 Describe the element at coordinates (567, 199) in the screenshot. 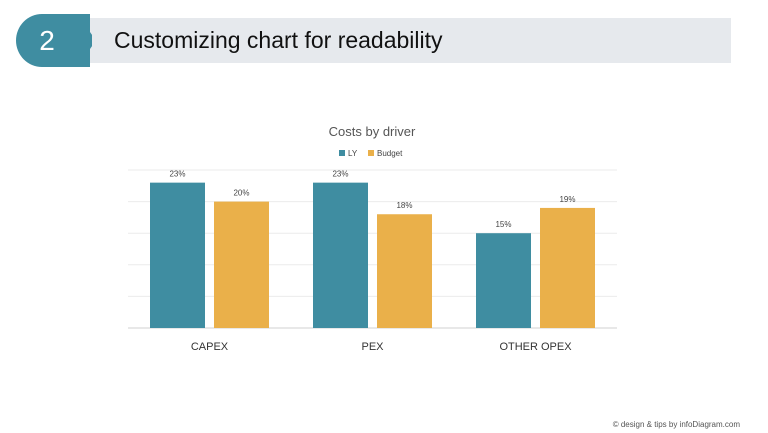

I see `data-label: 19%` at that location.